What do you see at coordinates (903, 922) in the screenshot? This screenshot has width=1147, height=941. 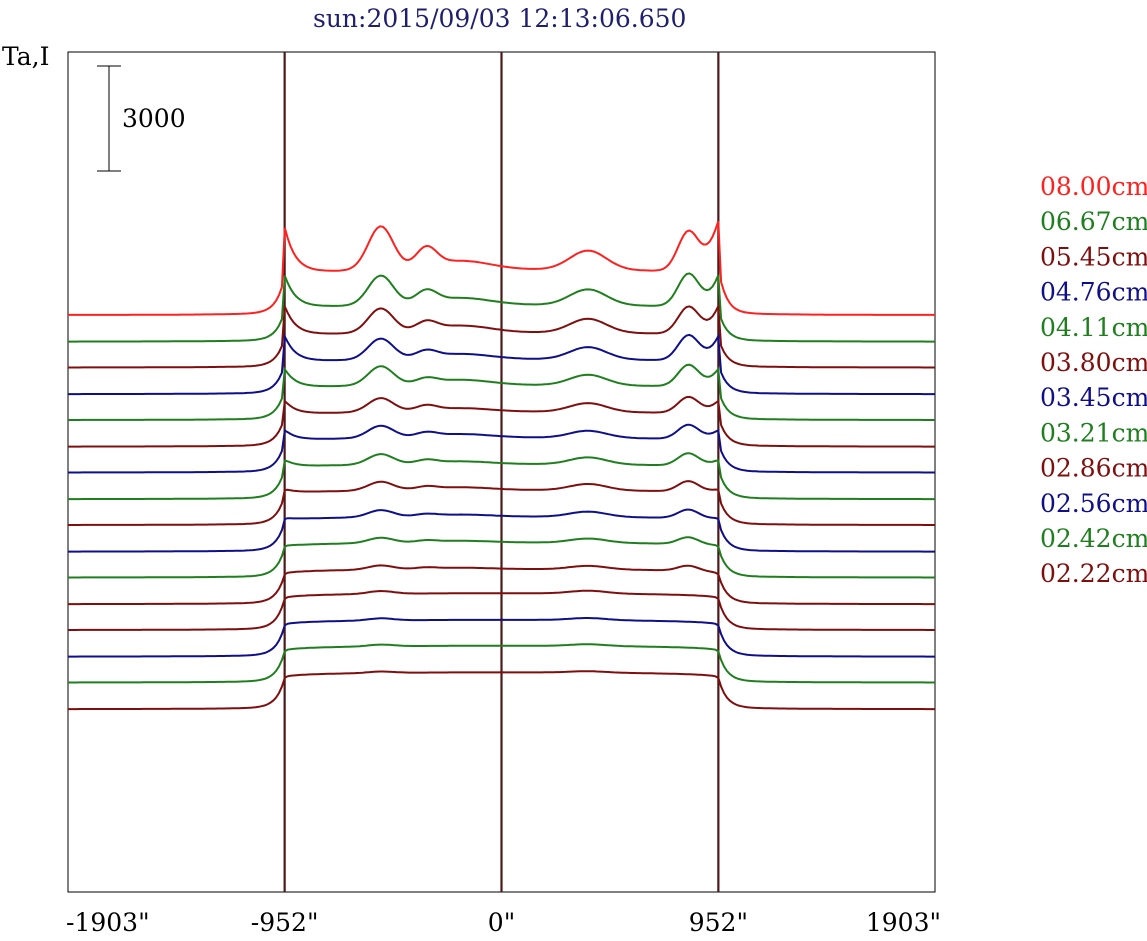 I see `x-tick-label-4: 1903"` at bounding box center [903, 922].